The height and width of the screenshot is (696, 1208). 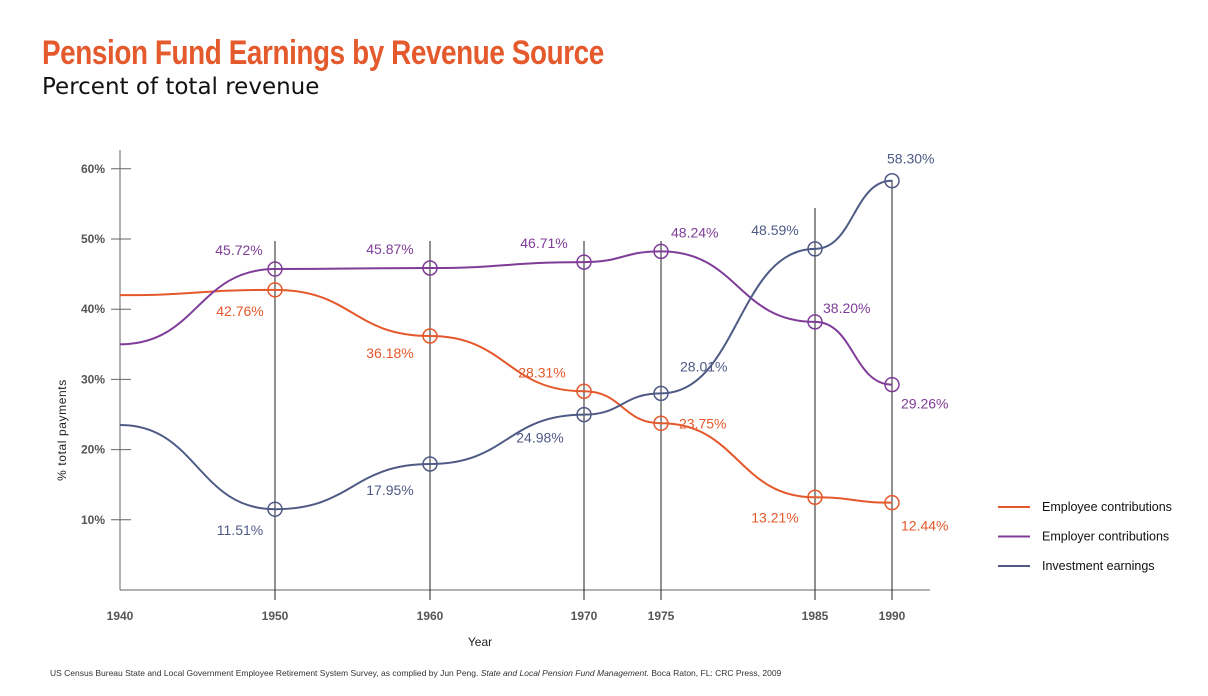 What do you see at coordinates (389, 490) in the screenshot?
I see `data-label: 17.95%` at bounding box center [389, 490].